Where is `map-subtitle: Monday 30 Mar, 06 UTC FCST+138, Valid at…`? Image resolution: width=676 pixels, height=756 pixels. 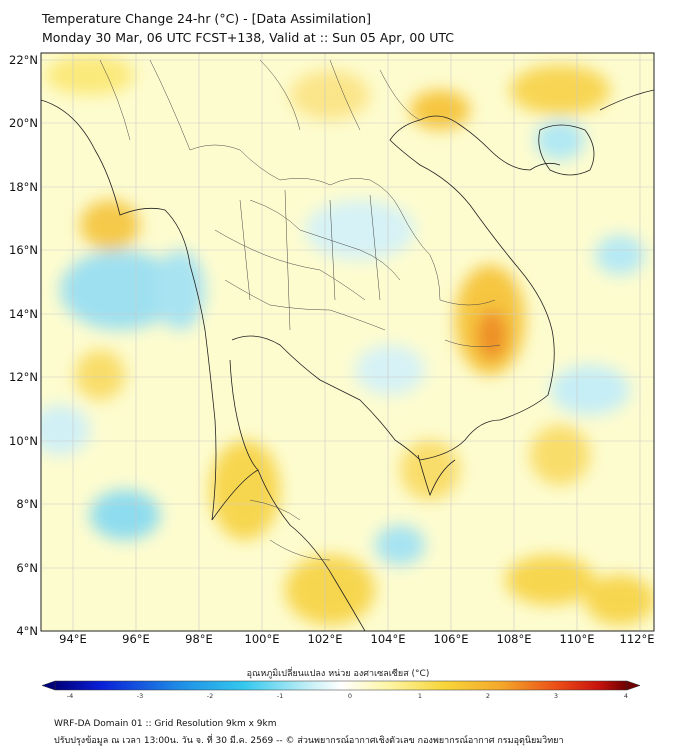
map-subtitle: Monday 30 Mar, 06 UTC FCST+138, Valid at… is located at coordinates (248, 37).